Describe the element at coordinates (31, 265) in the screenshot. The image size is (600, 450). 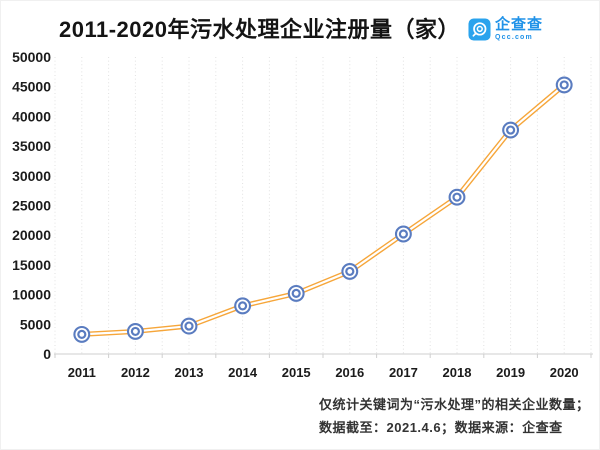
I see `y-axis-label: 15000` at that location.